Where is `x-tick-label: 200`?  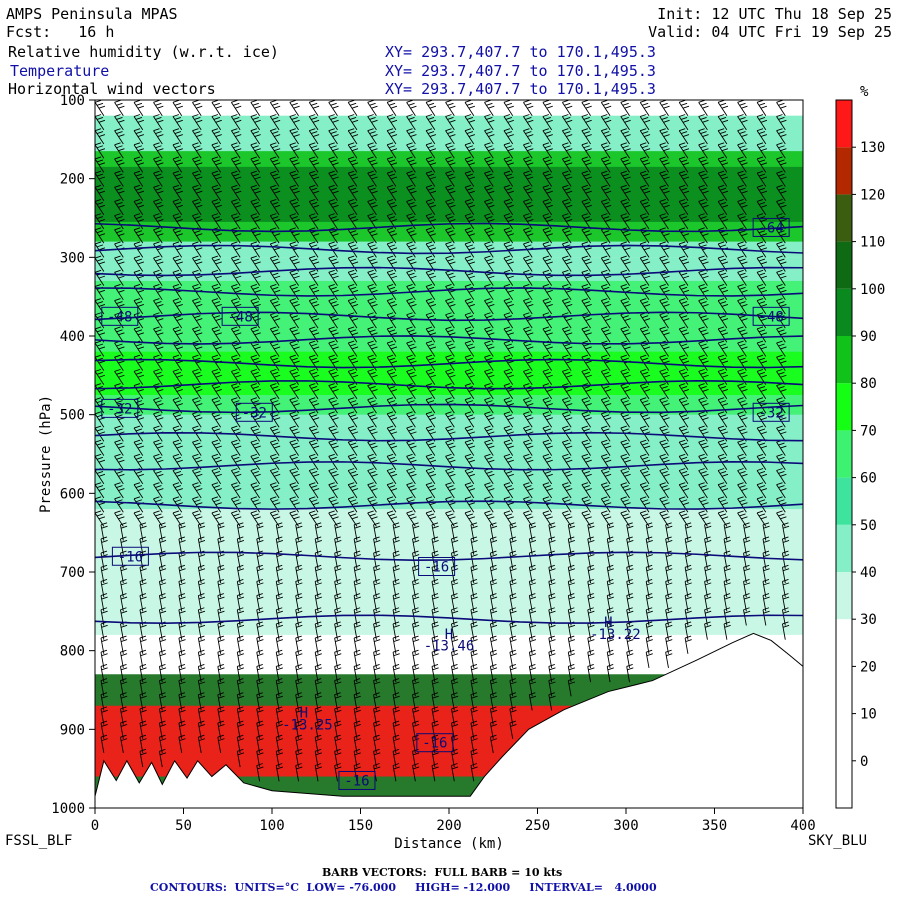
x-tick-label: 200 is located at coordinates (448, 826).